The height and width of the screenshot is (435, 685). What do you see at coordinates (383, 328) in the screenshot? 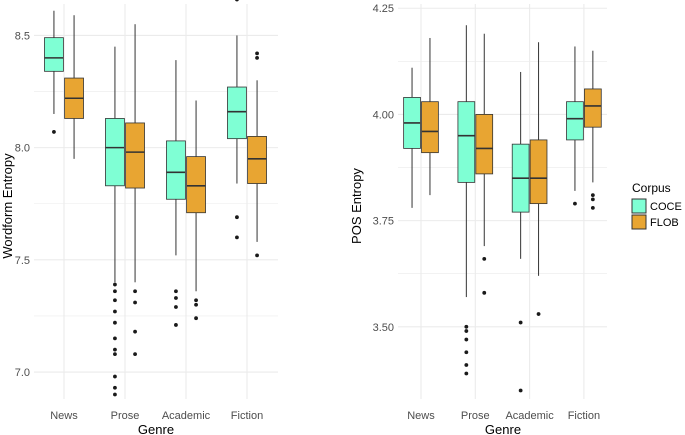
I see `y-tick-label: 3.50` at bounding box center [383, 328].